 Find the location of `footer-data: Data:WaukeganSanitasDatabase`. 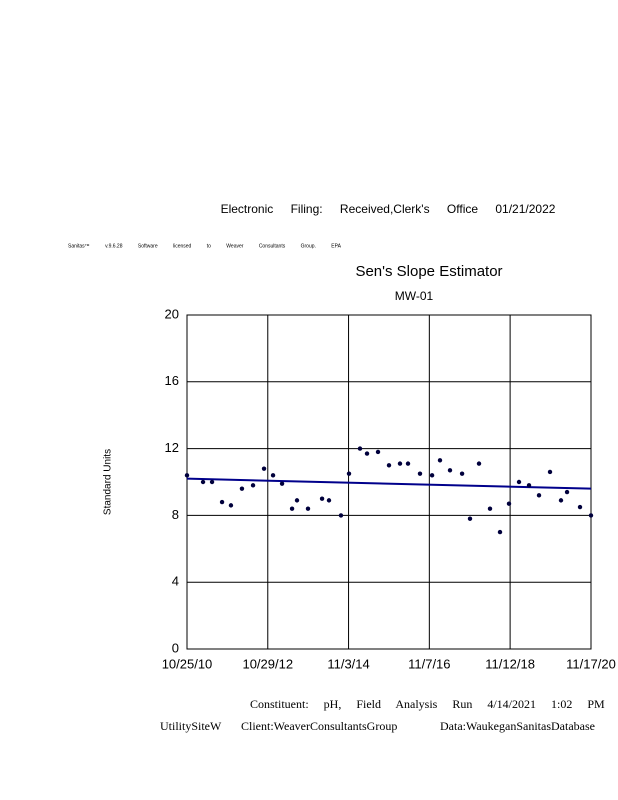

footer-data: Data:WaukeganSanitasDatabase is located at coordinates (517, 726).